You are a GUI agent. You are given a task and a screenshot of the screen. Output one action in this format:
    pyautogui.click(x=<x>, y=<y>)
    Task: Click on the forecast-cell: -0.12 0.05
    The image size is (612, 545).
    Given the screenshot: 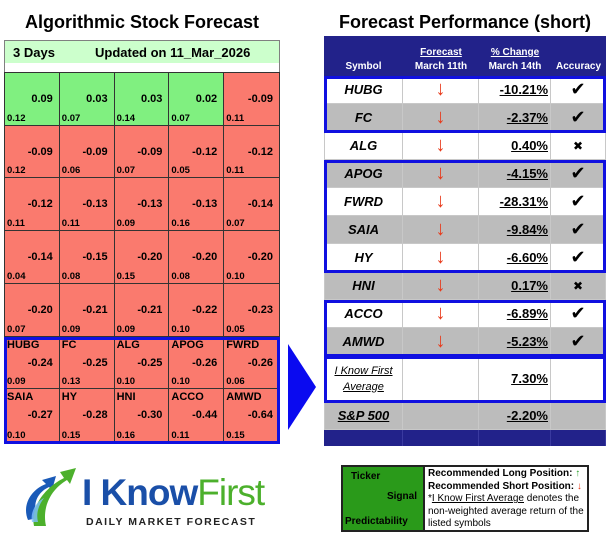 What is the action you would take?
    pyautogui.click(x=197, y=152)
    